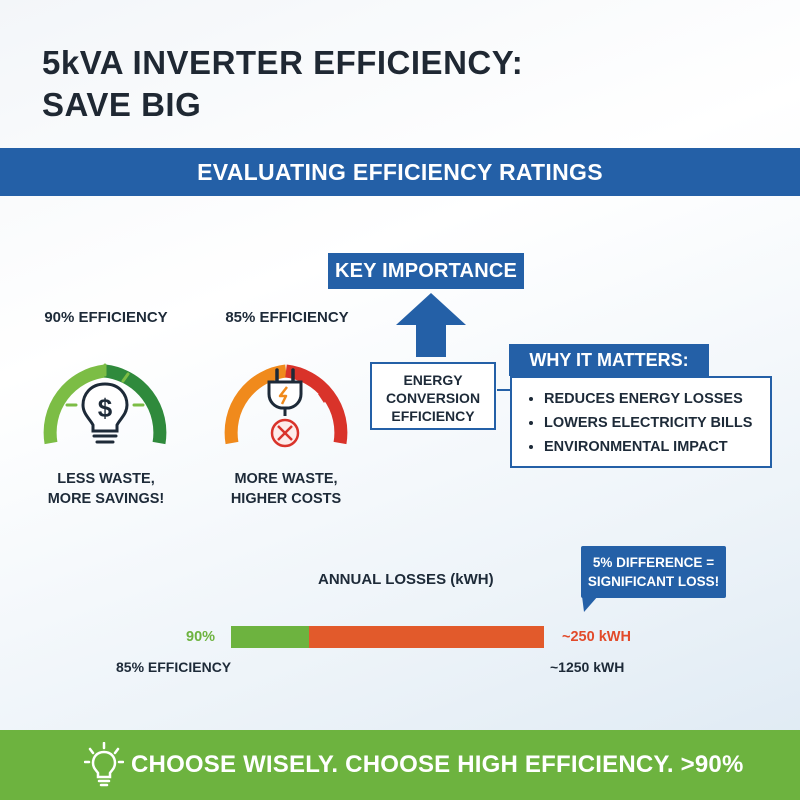 The width and height of the screenshot is (800, 800). What do you see at coordinates (653, 562) in the screenshot?
I see `callout-line-1: 5% DIFFERENCE =` at bounding box center [653, 562].